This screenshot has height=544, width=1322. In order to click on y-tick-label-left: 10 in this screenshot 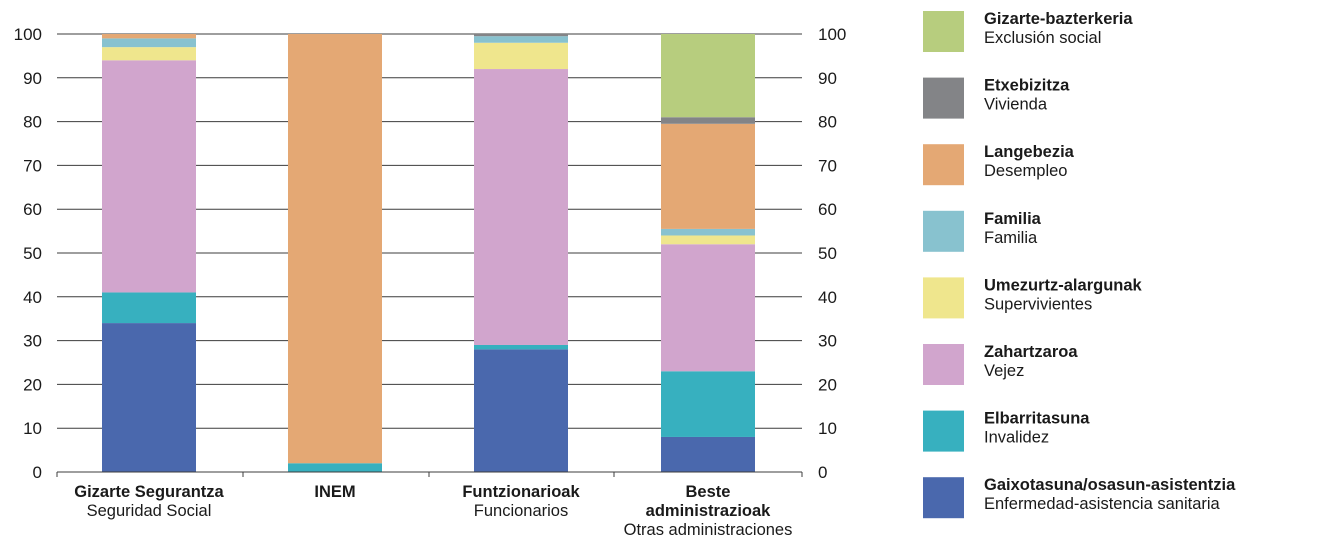, I will do `click(32, 428)`.